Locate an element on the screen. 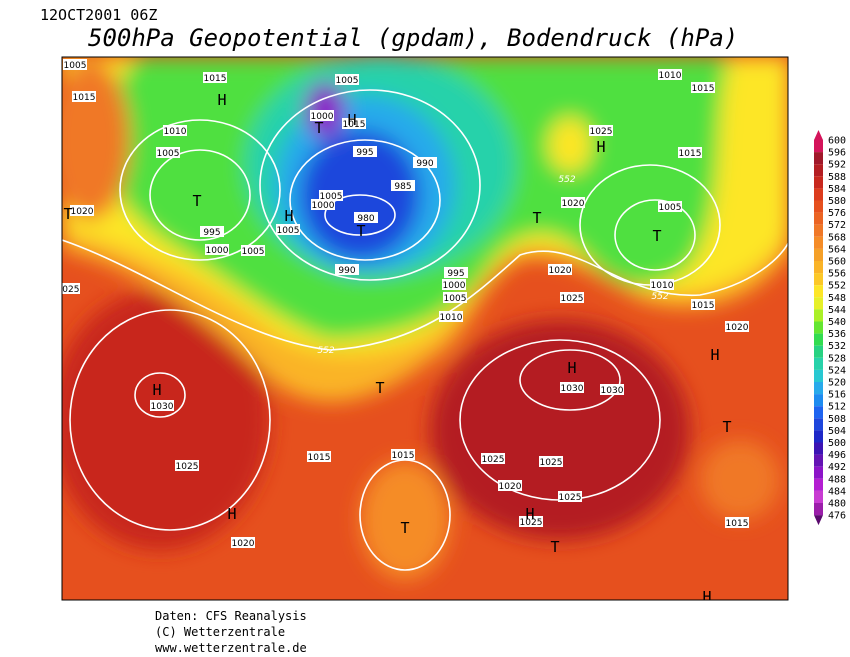 The image size is (850, 657). colorbar-label: 504 is located at coordinates (837, 431).